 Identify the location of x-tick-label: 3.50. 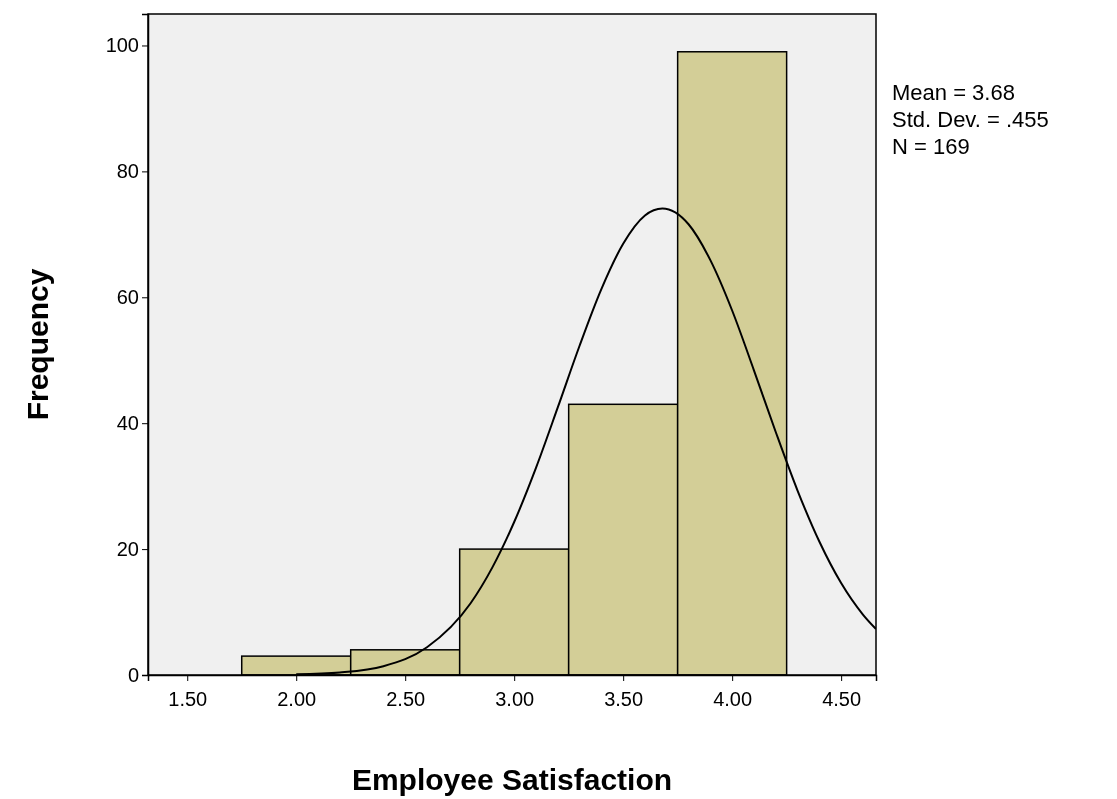
(624, 699).